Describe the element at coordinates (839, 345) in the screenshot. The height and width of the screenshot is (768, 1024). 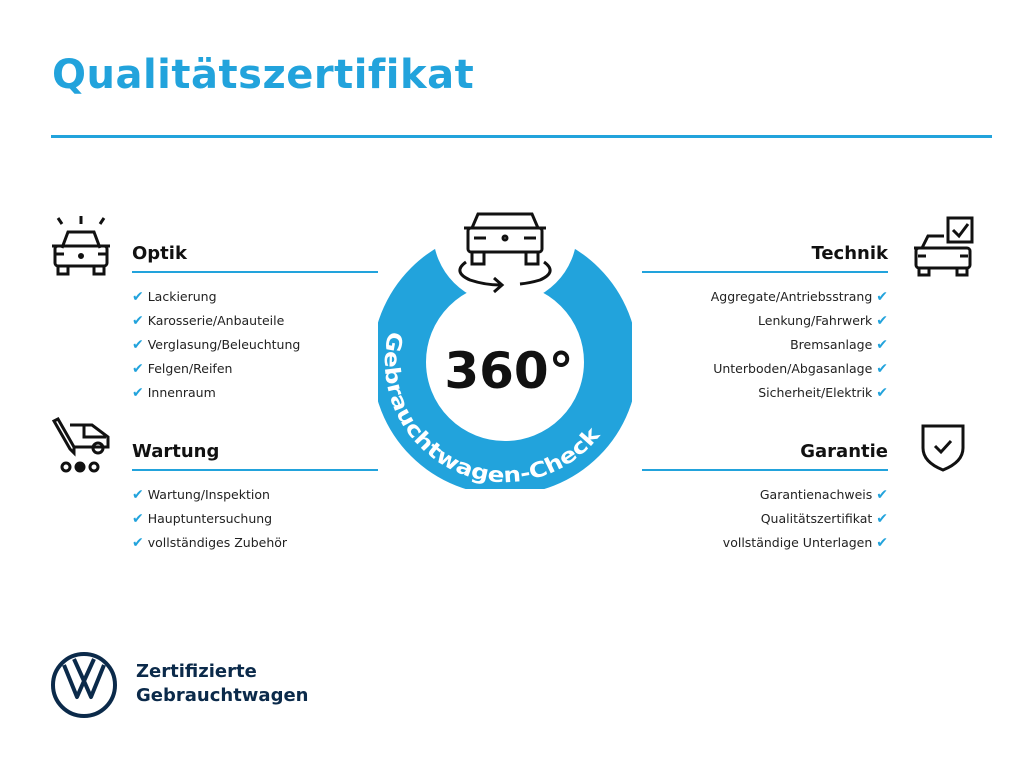
I see `list-item: Bremsanlage ✔` at that location.